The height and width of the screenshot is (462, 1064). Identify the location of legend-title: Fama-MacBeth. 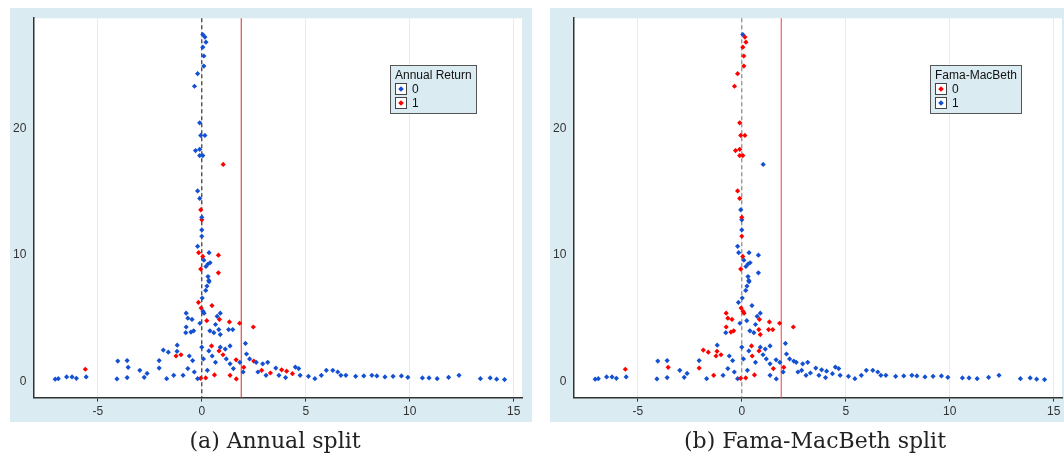
(976, 75).